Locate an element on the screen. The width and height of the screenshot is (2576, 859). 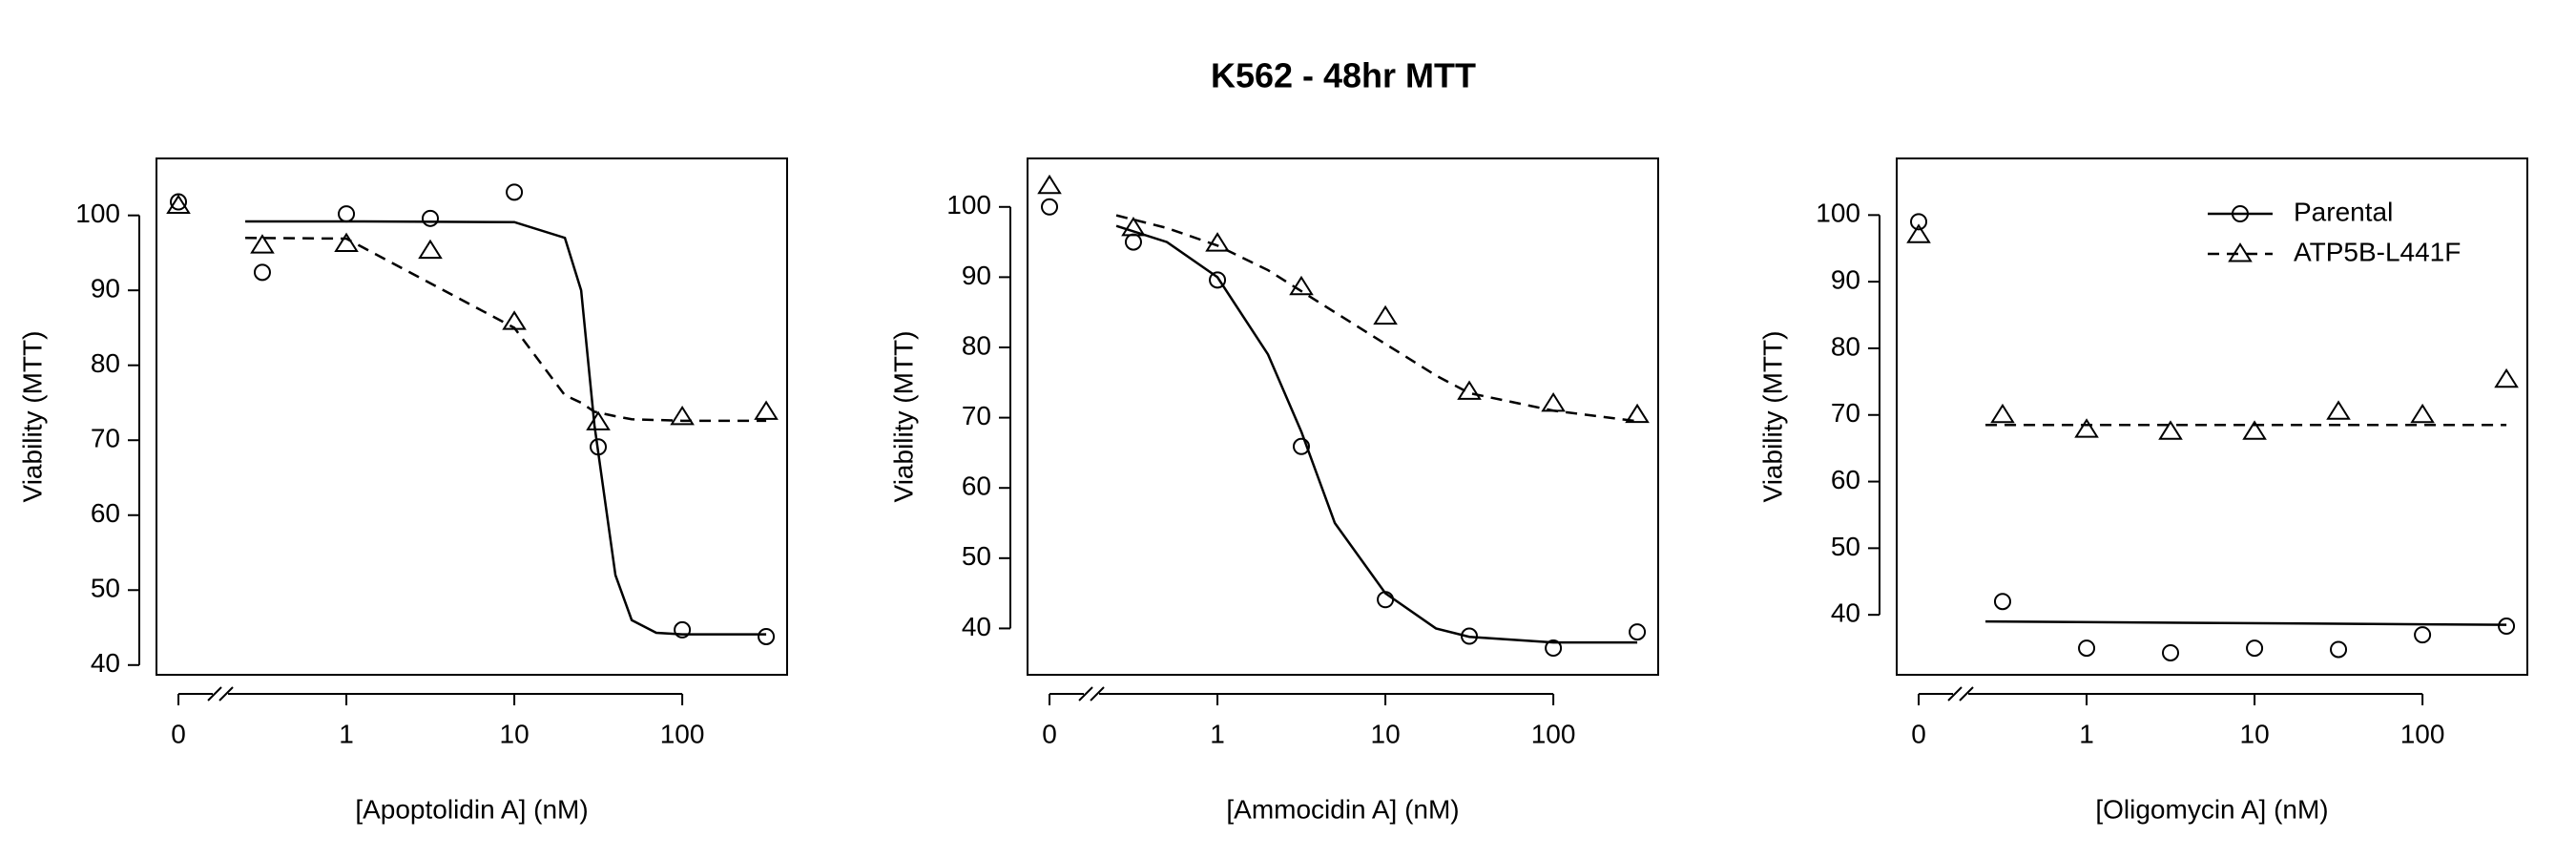
x-axis-label: [Oligomycin A] (nM) is located at coordinates (2211, 809).